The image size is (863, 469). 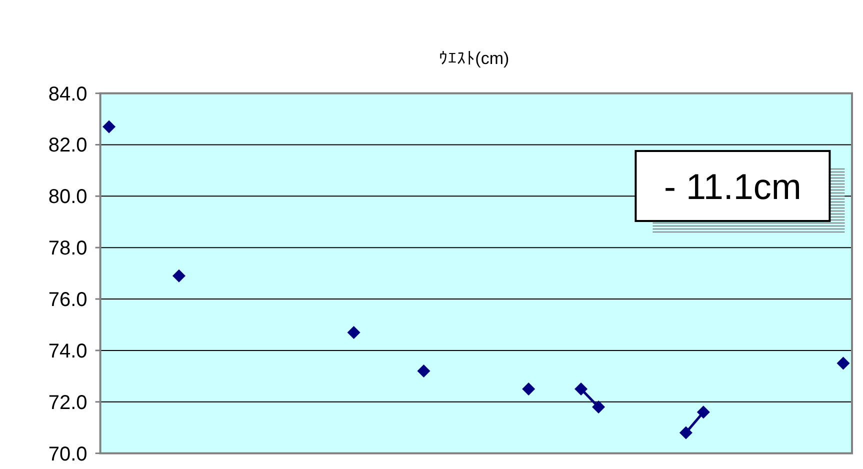 I want to click on y-tick-label: 78.0, so click(x=68, y=249).